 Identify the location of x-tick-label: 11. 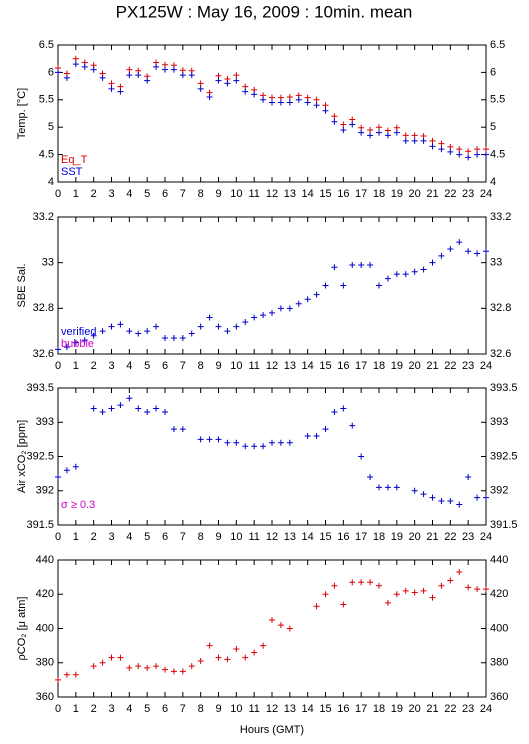
(253, 366).